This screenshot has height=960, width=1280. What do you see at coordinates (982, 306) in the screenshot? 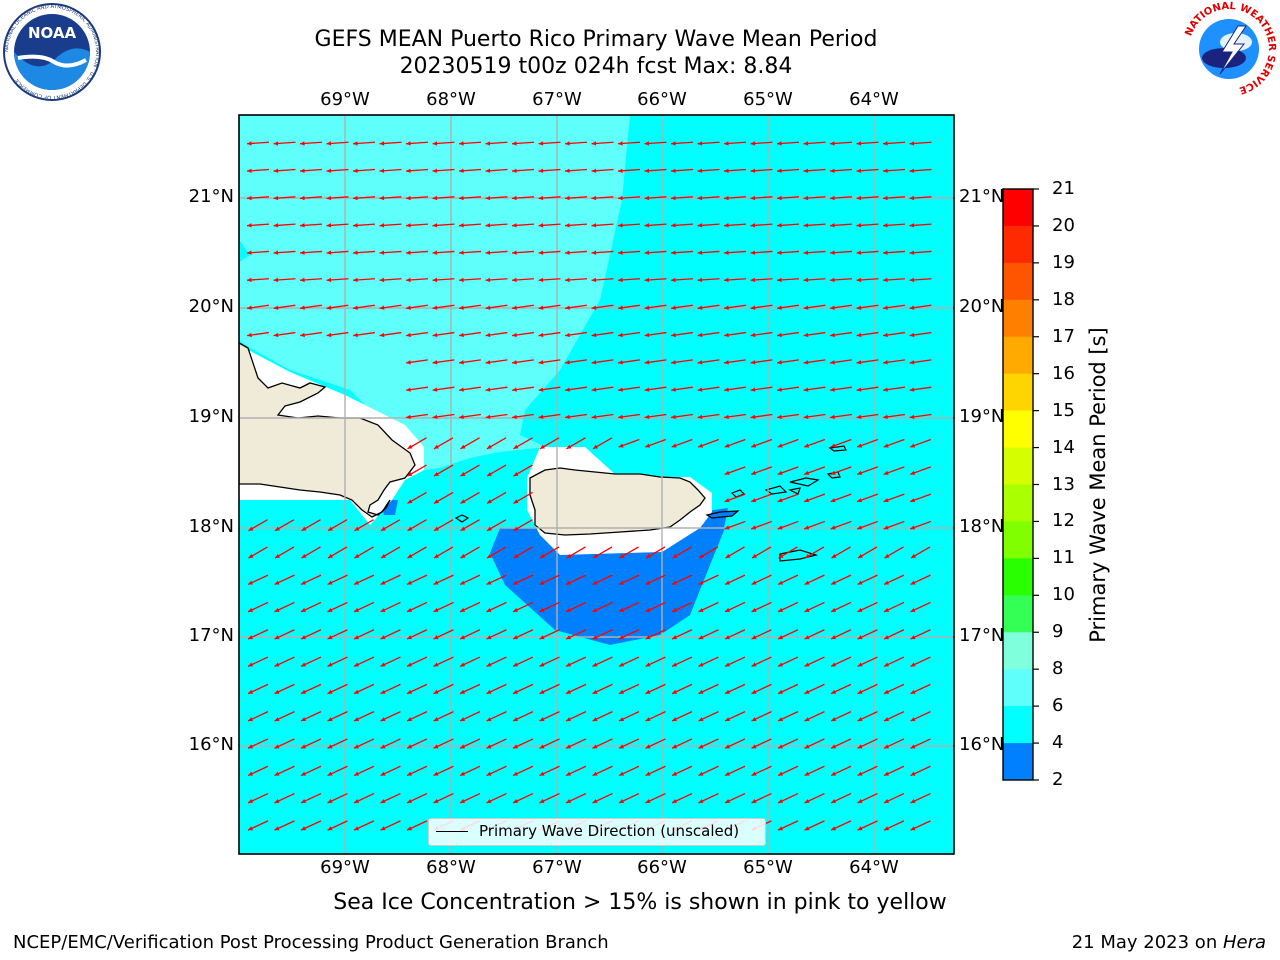
I see `lat-tick-right-20n: 20°N` at bounding box center [982, 306].